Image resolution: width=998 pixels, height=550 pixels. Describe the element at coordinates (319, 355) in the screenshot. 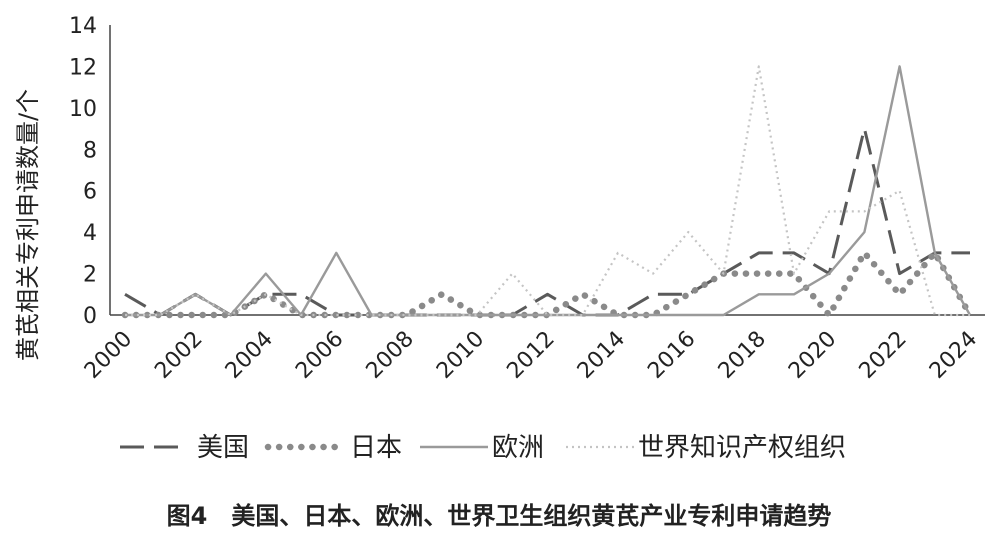

I see `x-tick-label: 2006` at that location.